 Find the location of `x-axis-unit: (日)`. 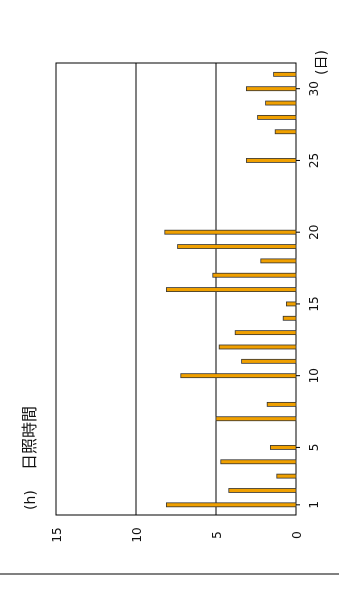

x-axis-unit: (日) is located at coordinates (322, 62).